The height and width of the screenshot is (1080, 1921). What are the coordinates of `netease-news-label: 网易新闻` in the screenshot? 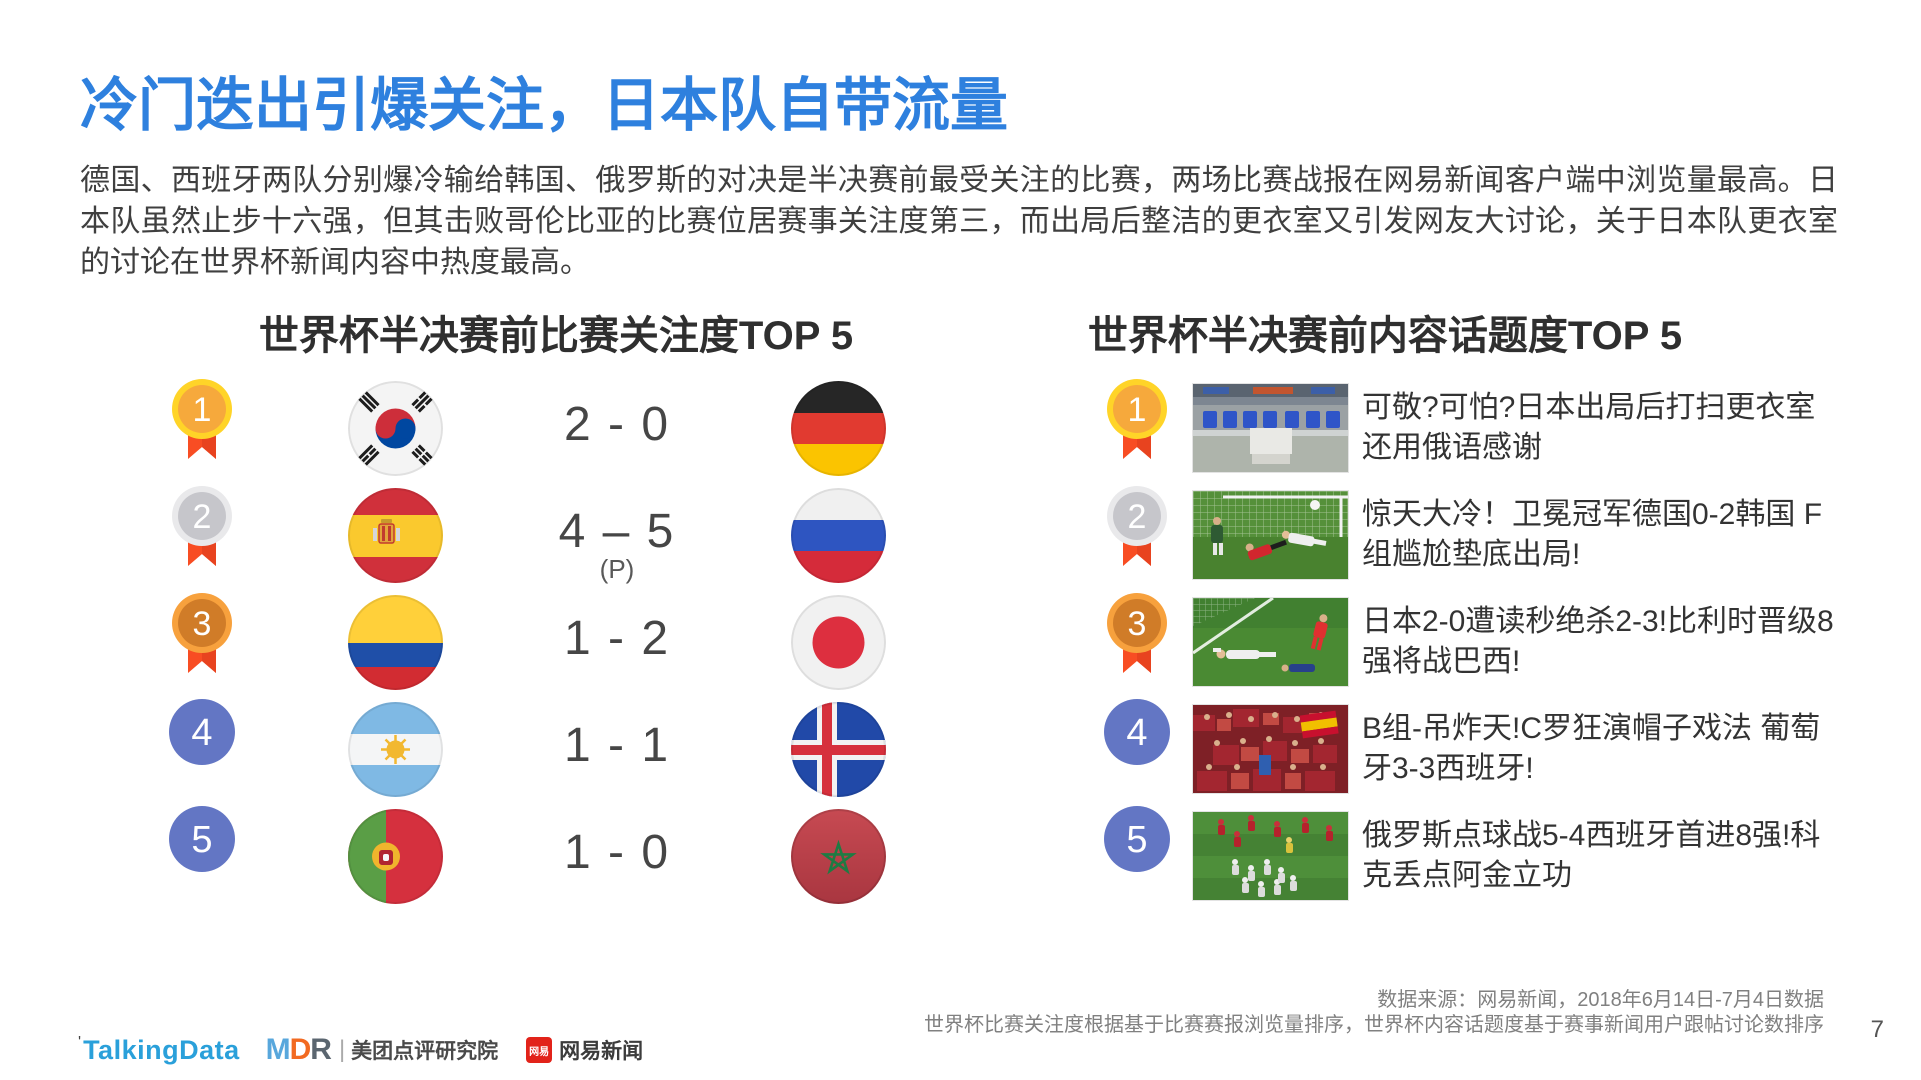 It's located at (601, 1051).